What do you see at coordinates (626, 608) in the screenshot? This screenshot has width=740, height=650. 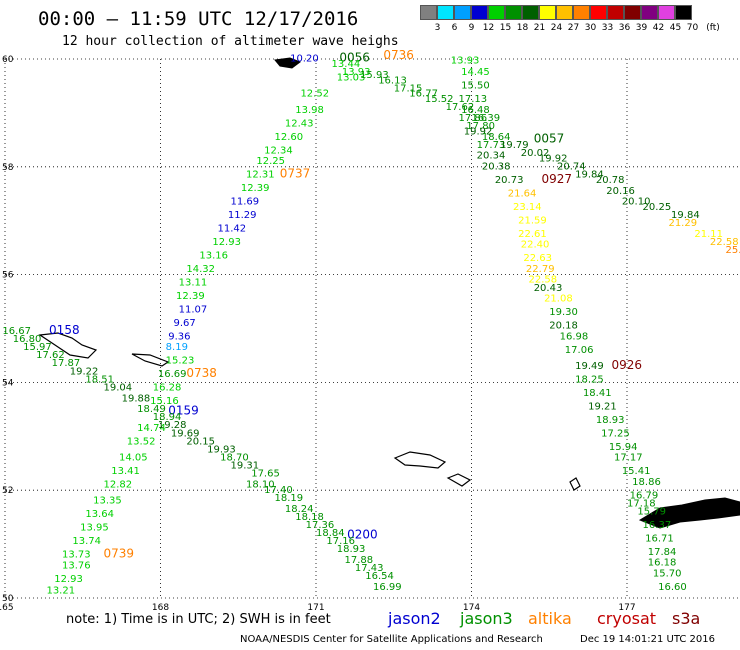 I see `lon-tick-label: 177` at bounding box center [626, 608].